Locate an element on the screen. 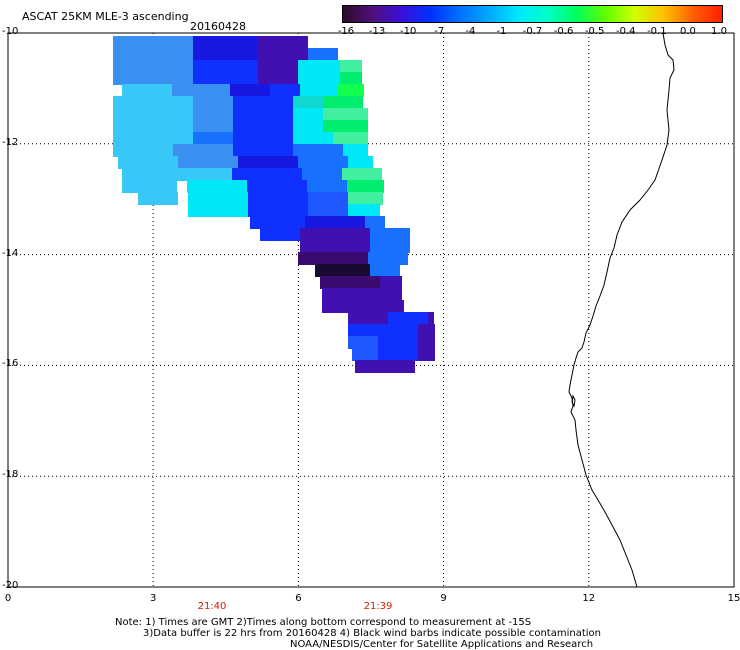 The image size is (740, 650). x-tick-label: 9 is located at coordinates (443, 598).